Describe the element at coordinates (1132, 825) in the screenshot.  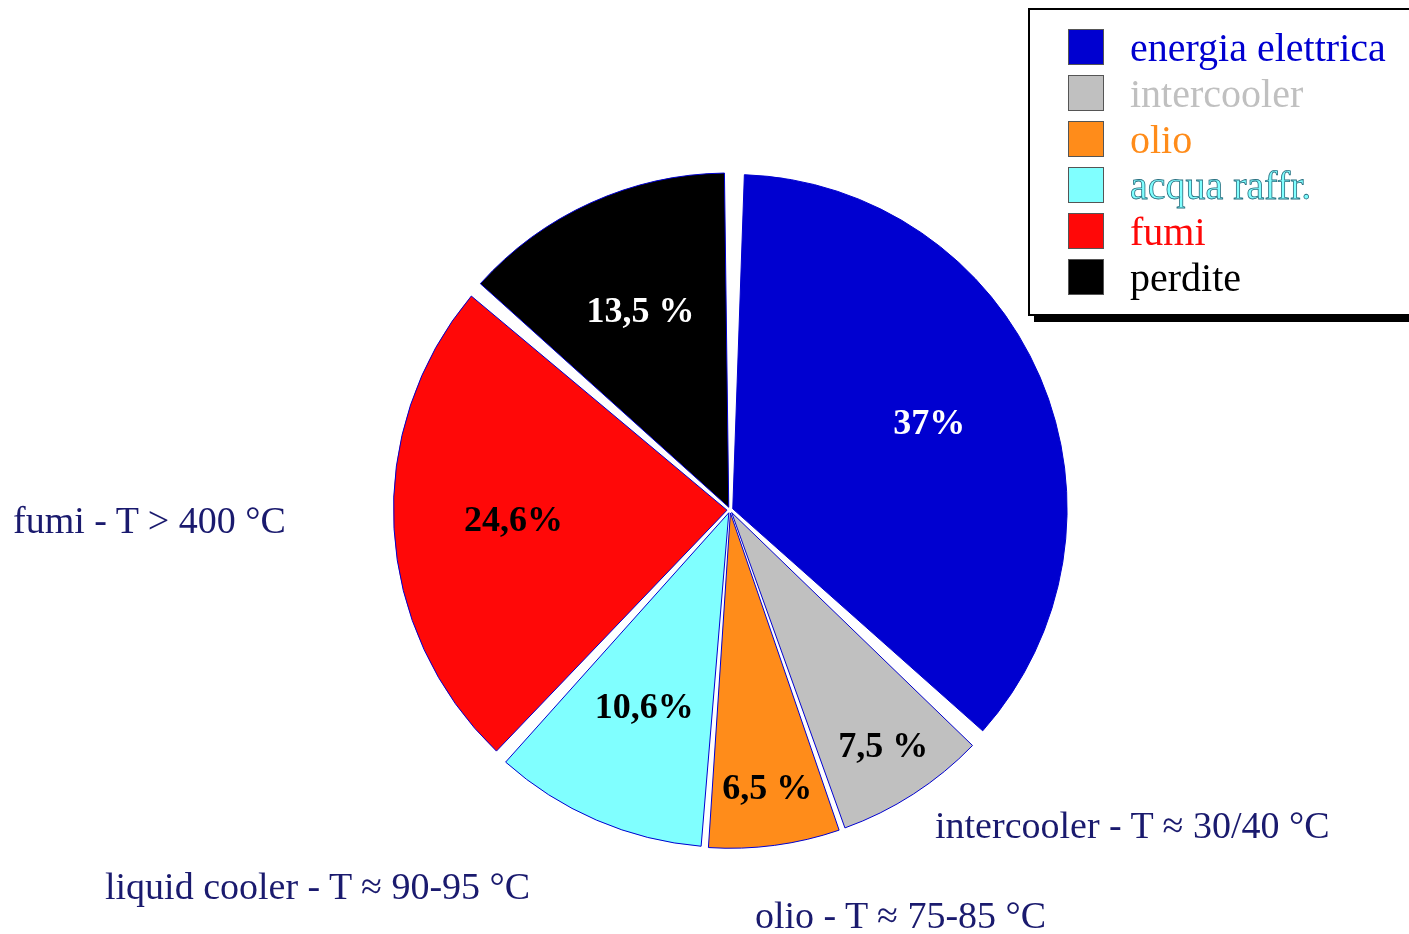
I see `text: intercooler - T ≈ 30/40 °C` at that location.